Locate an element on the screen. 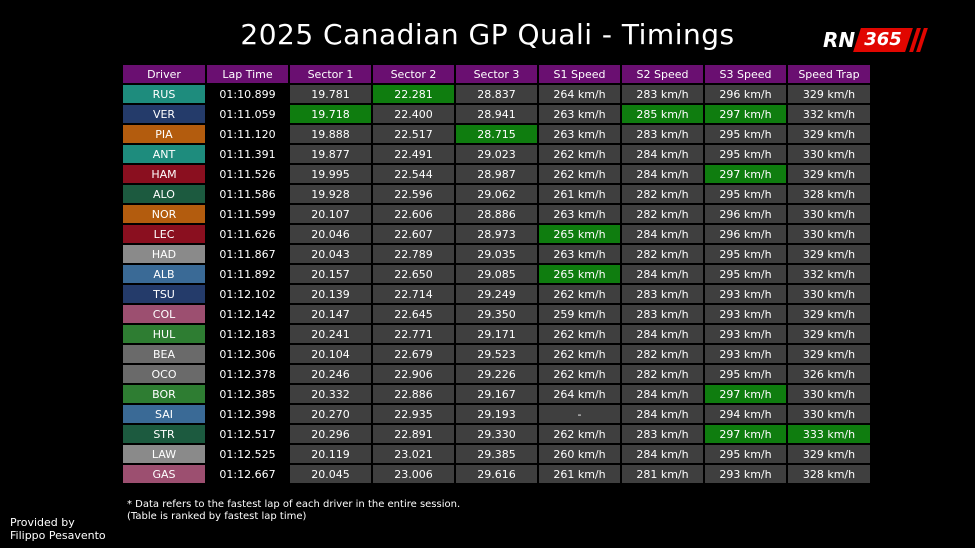  driver-cell: LEC is located at coordinates (164, 234).